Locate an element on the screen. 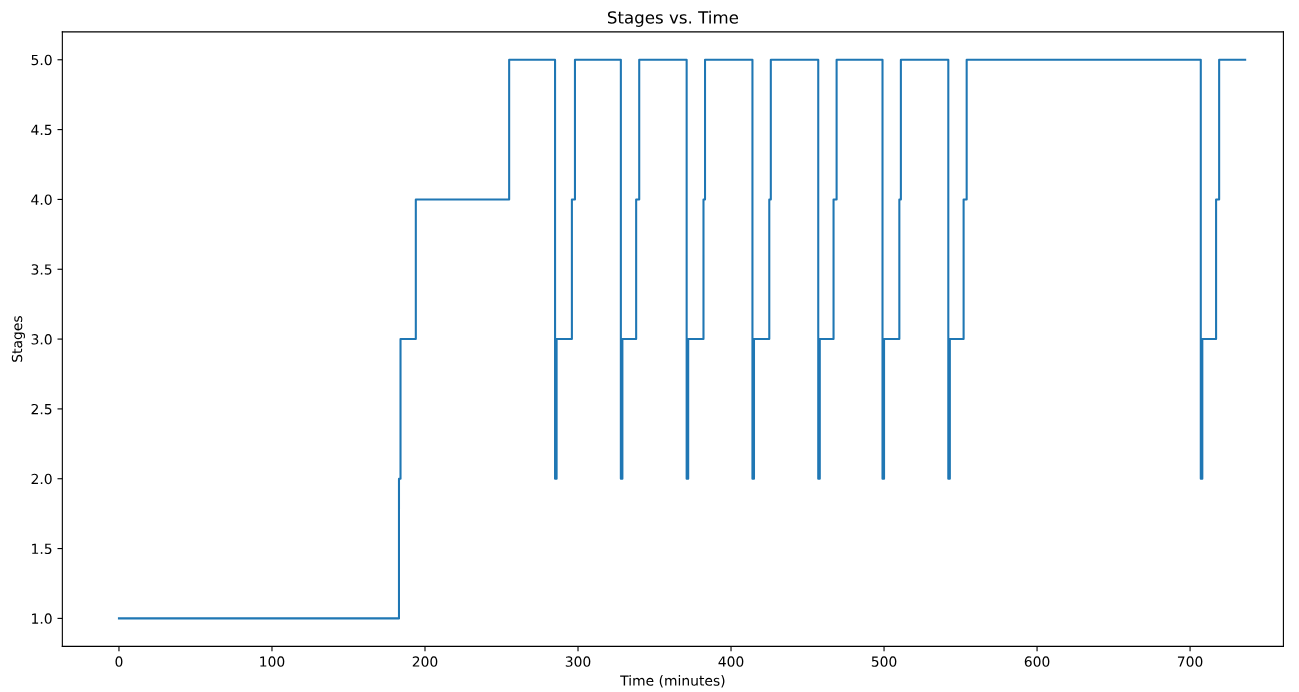  chart-title: Stages vs. Time is located at coordinates (673, 18).